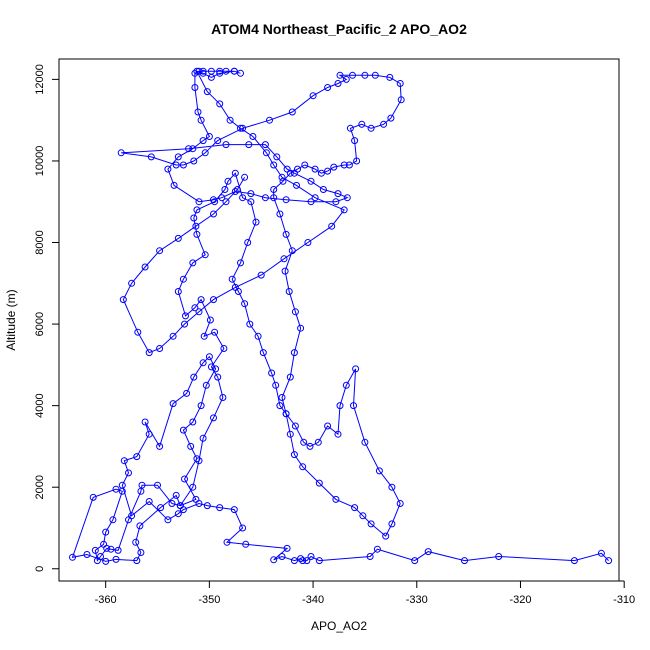 The height and width of the screenshot is (650, 650). Describe the element at coordinates (40, 569) in the screenshot. I see `y-tick-label: 0` at that location.